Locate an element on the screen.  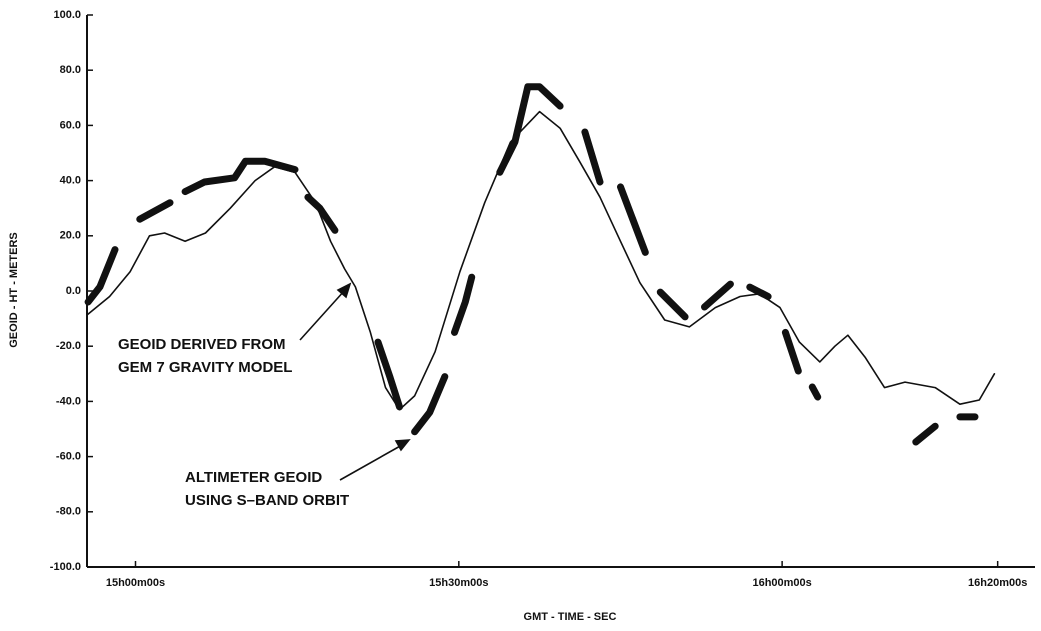
y-tick-label: 80.0 is located at coordinates (70, 70).